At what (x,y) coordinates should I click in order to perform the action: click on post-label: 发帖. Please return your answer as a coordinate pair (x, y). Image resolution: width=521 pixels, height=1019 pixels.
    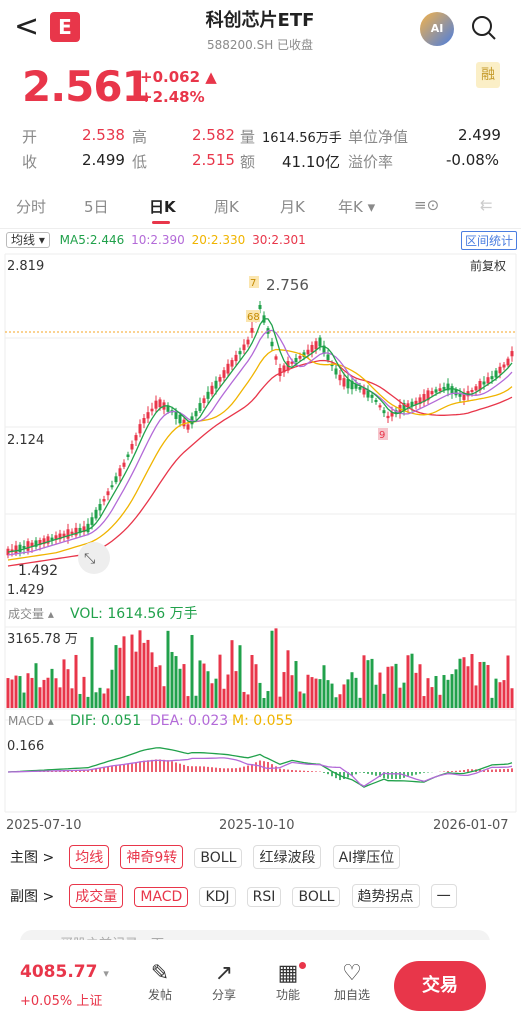
    Looking at the image, I should click on (159, 995).